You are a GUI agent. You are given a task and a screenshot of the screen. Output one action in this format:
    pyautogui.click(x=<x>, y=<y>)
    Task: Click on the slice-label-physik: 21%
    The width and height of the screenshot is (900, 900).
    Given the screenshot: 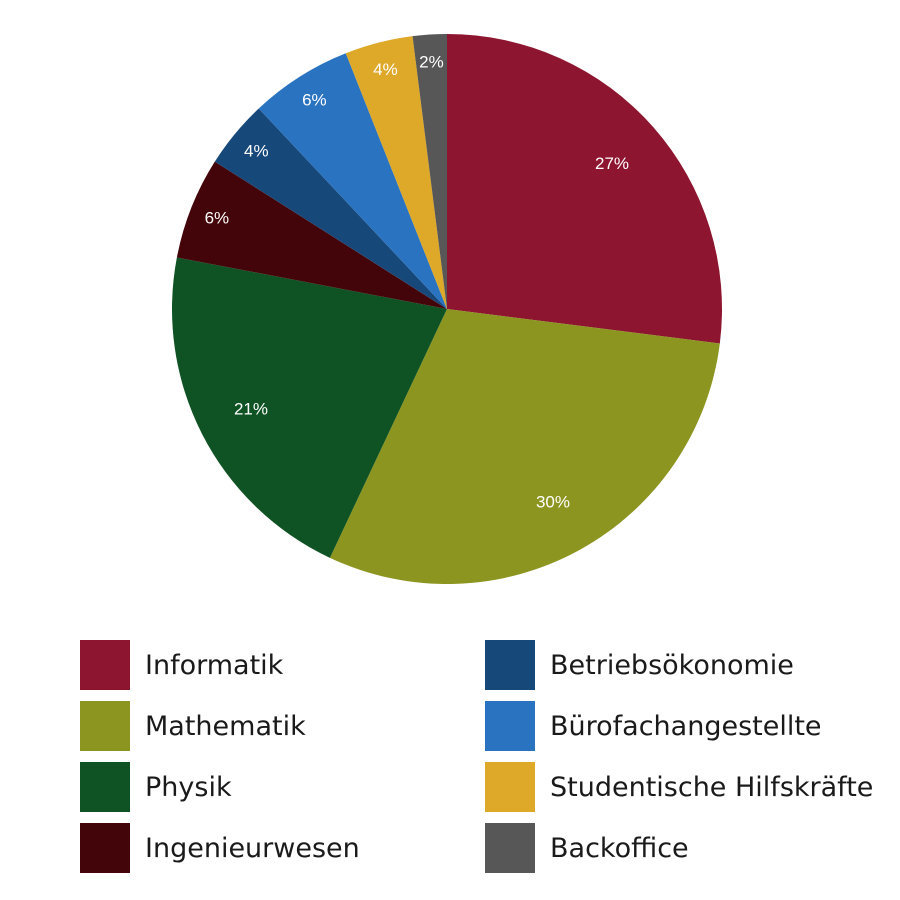 What is the action you would take?
    pyautogui.click(x=251, y=408)
    